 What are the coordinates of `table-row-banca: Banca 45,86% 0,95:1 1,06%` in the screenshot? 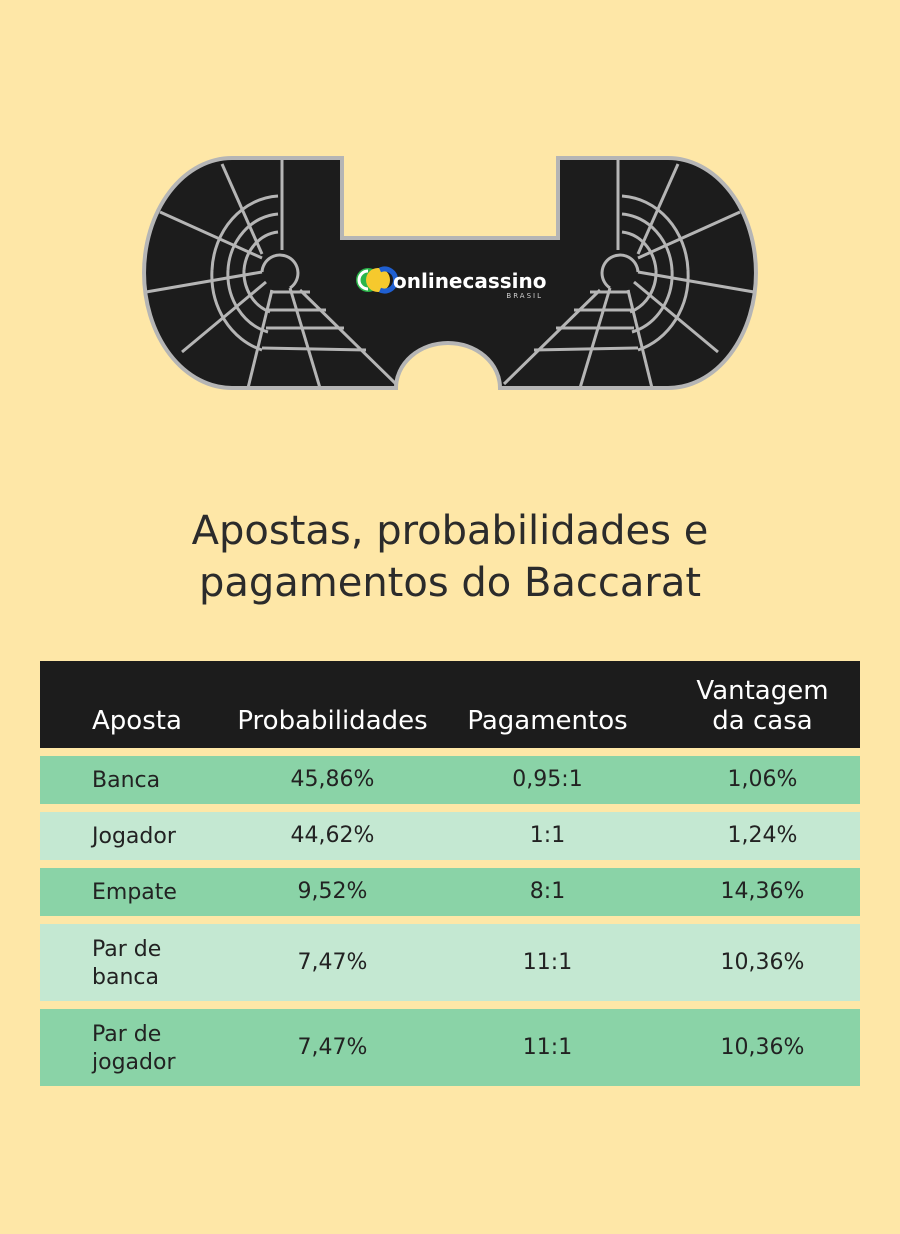 It's located at (450, 780).